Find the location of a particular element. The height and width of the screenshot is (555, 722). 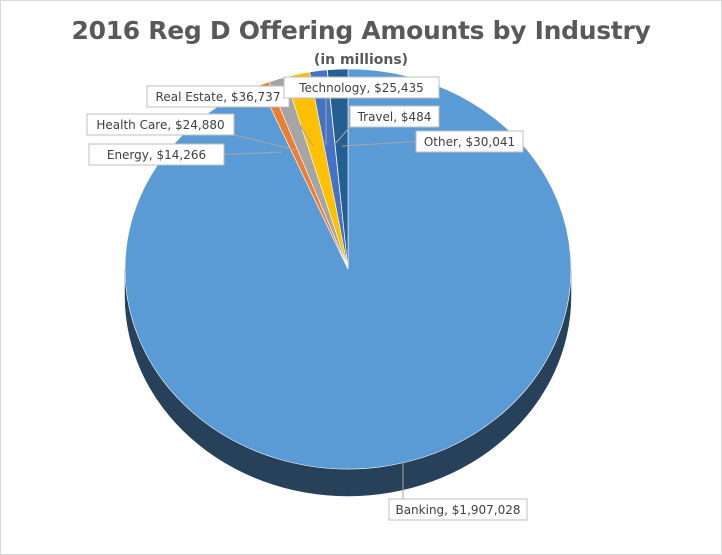

pie-slice-other is located at coordinates (338, 169).